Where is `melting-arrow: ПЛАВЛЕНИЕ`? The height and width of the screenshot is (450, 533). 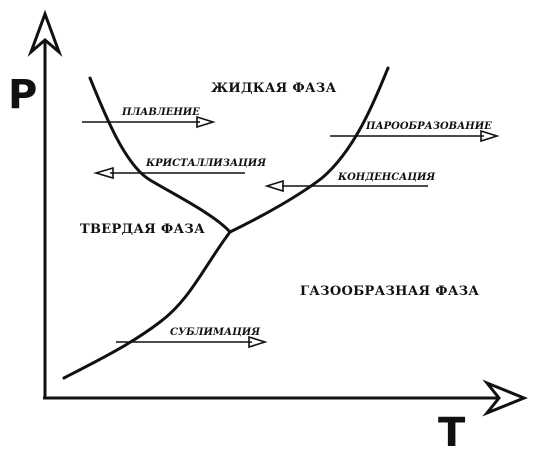 melting-arrow: ПЛАВЛЕНИЕ is located at coordinates (149, 118).